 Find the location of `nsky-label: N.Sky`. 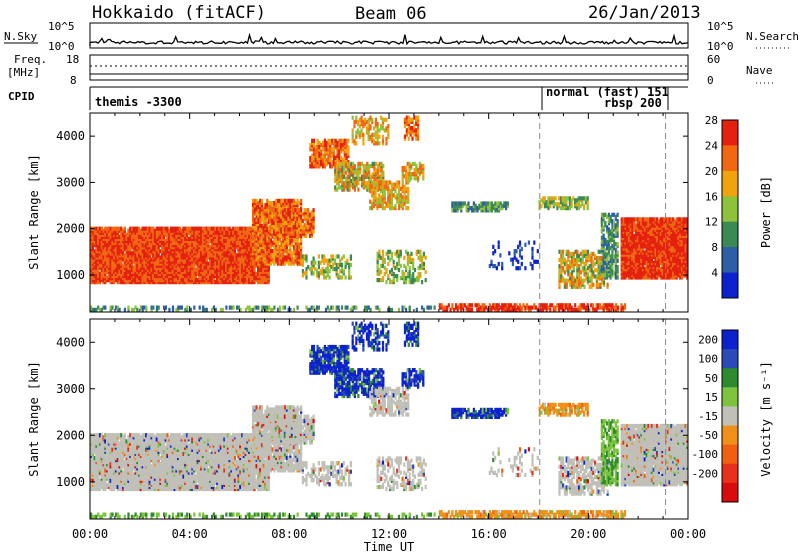

nsky-label: N.Sky is located at coordinates (20, 36).